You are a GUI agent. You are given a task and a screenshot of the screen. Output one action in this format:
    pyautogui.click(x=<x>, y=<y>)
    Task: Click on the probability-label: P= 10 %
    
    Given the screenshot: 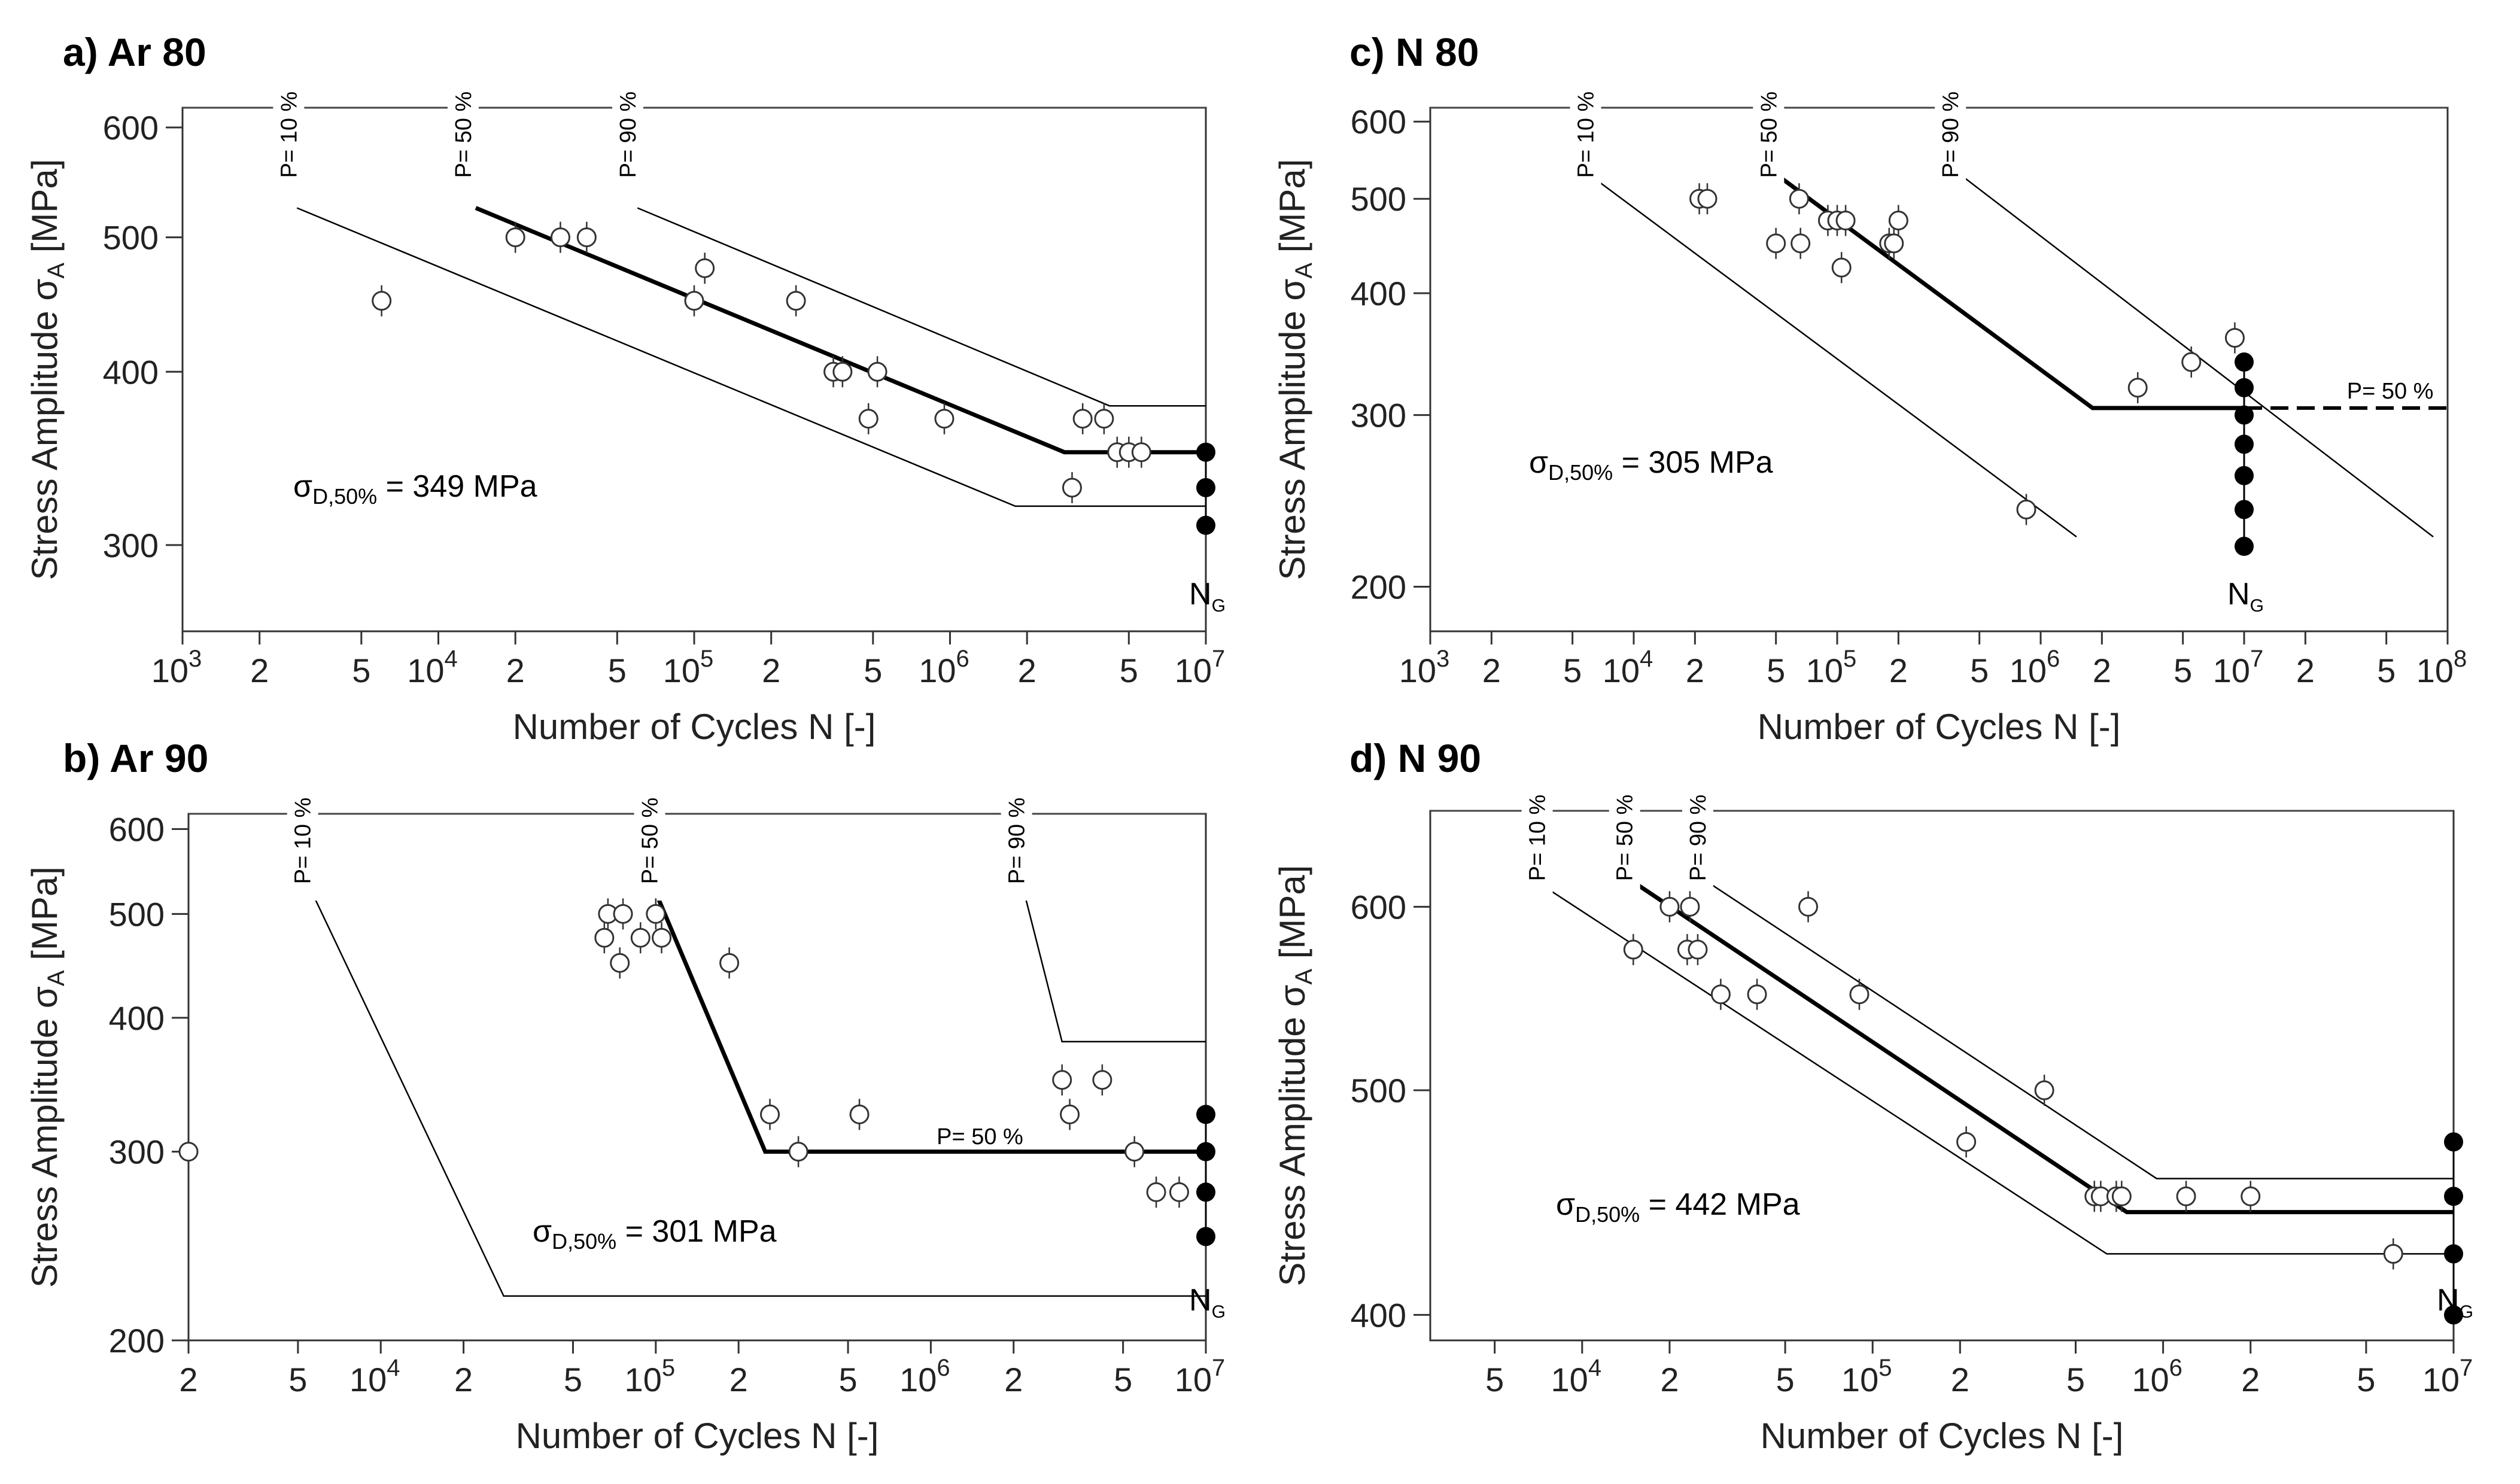 What is the action you would take?
    pyautogui.click(x=304, y=841)
    